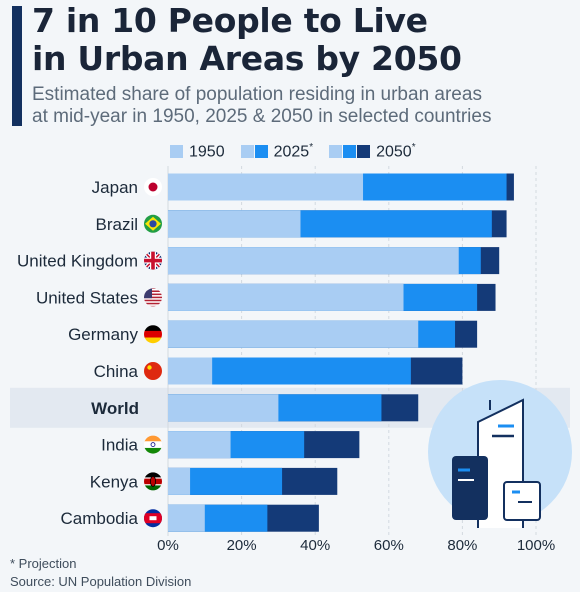  I want to click on legend-item-2050: 2050*, so click(372, 151).